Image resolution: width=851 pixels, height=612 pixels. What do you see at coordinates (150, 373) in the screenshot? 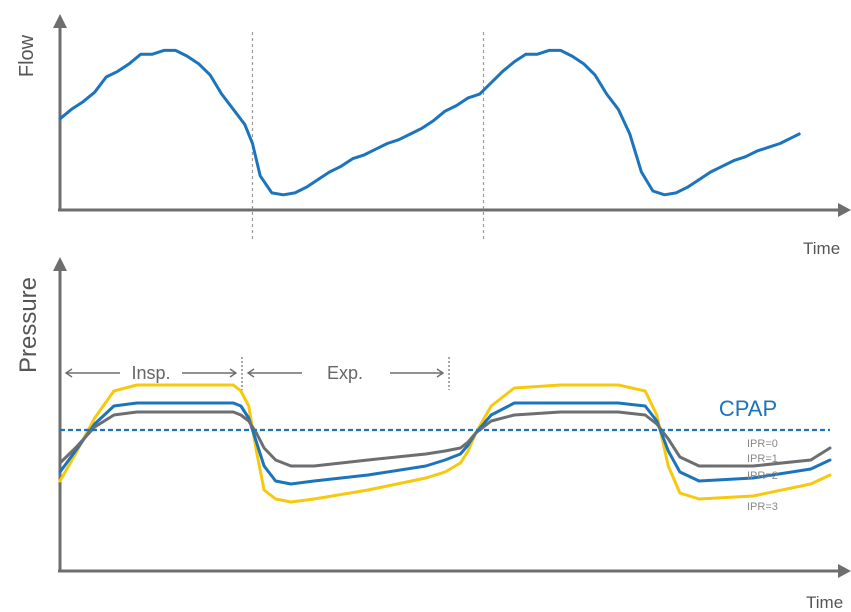
I see `insp-label: Insp.` at bounding box center [150, 373].